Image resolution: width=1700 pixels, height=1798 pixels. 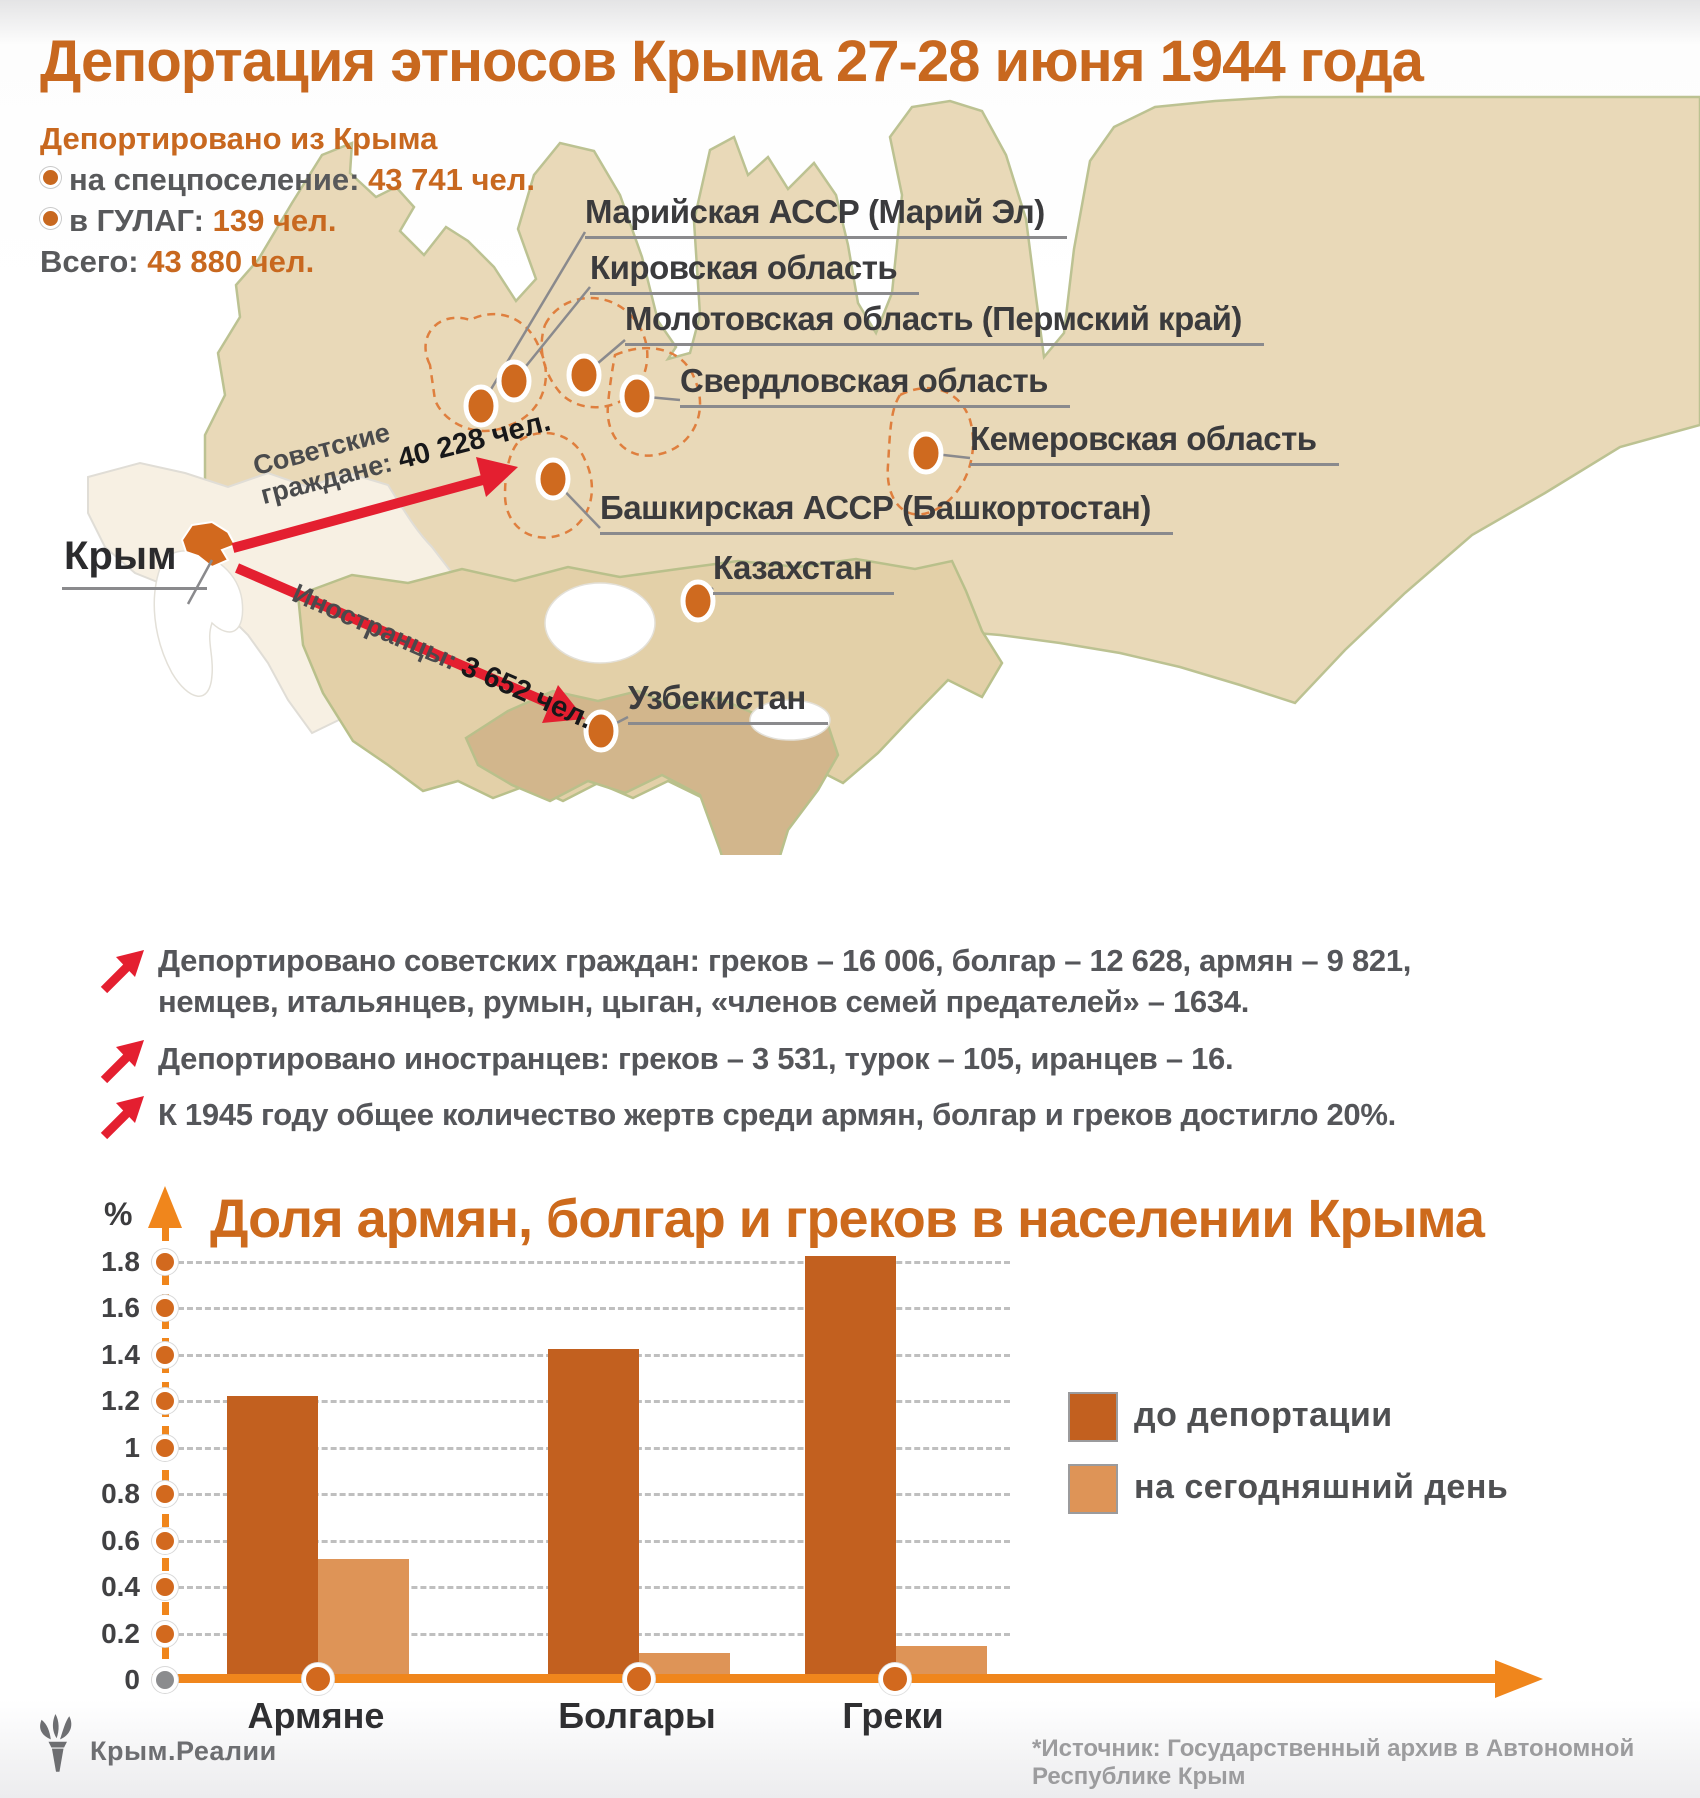 What do you see at coordinates (804, 572) in the screenshot?
I see `map-label-kazakhstan: Казахстан` at bounding box center [804, 572].